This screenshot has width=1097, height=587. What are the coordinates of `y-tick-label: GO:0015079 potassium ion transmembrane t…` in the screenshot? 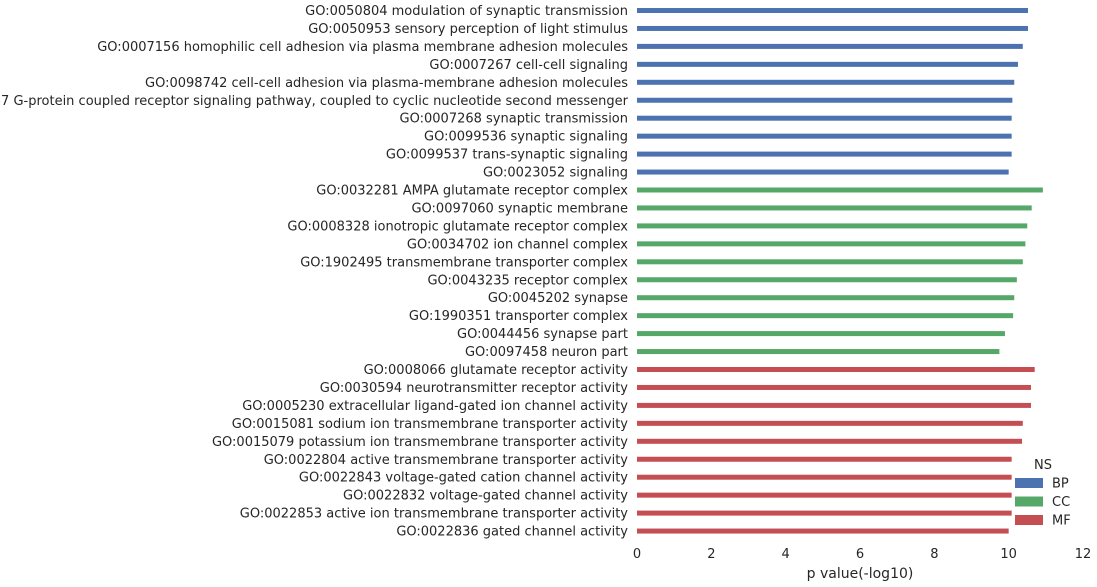 It's located at (420, 442).